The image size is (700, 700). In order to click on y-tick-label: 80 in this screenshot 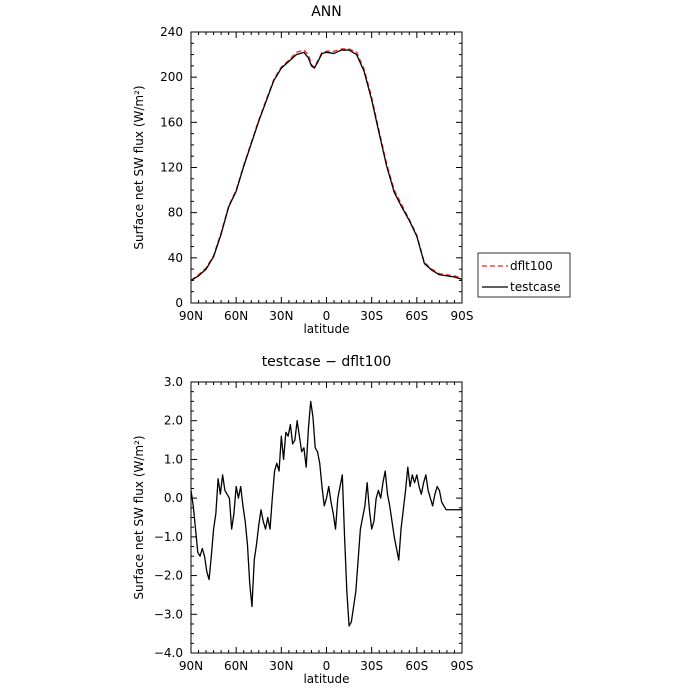, I will do `click(175, 213)`.